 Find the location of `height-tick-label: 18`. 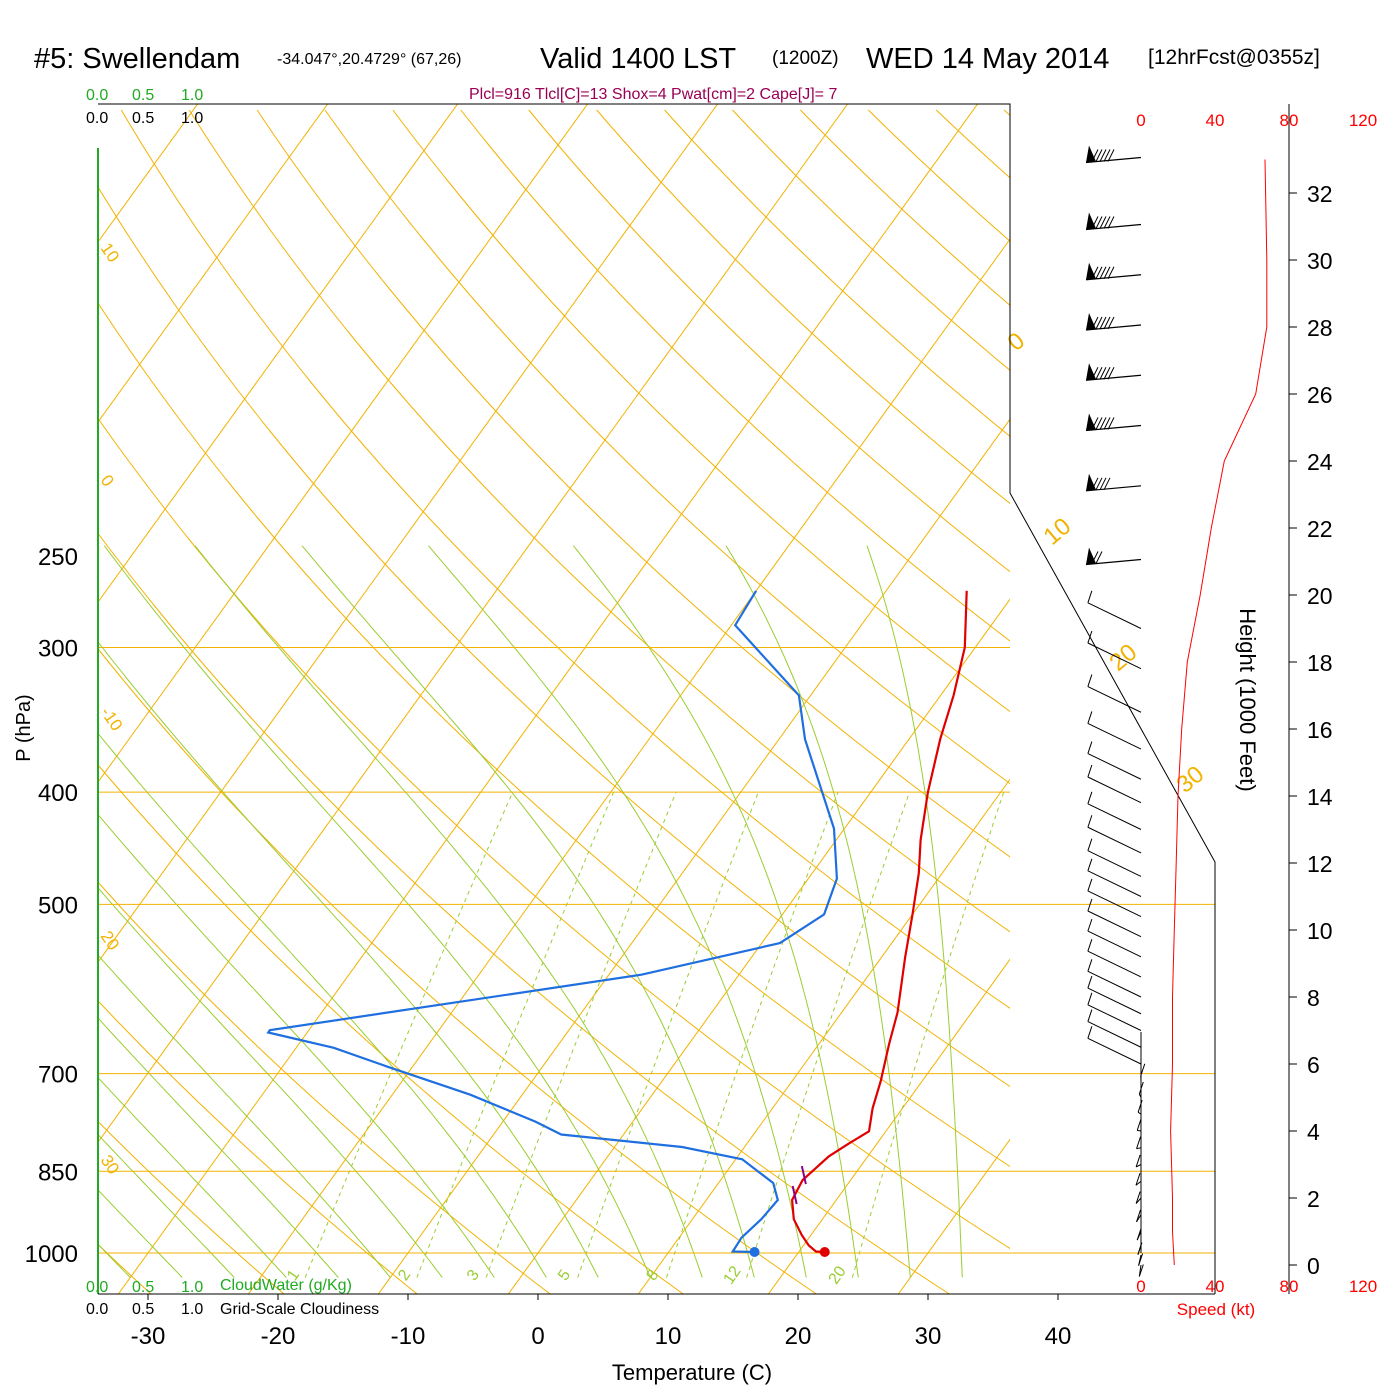

height-tick-label: 18 is located at coordinates (1320, 663).